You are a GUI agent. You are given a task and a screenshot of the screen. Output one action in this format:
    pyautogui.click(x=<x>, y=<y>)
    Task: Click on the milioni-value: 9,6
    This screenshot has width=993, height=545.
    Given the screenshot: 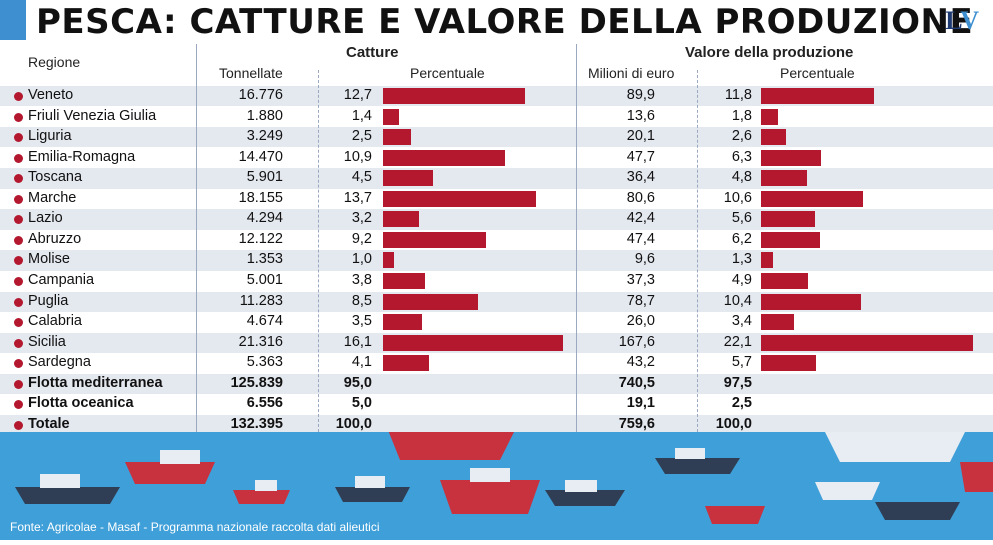 What is the action you would take?
    pyautogui.click(x=644, y=259)
    